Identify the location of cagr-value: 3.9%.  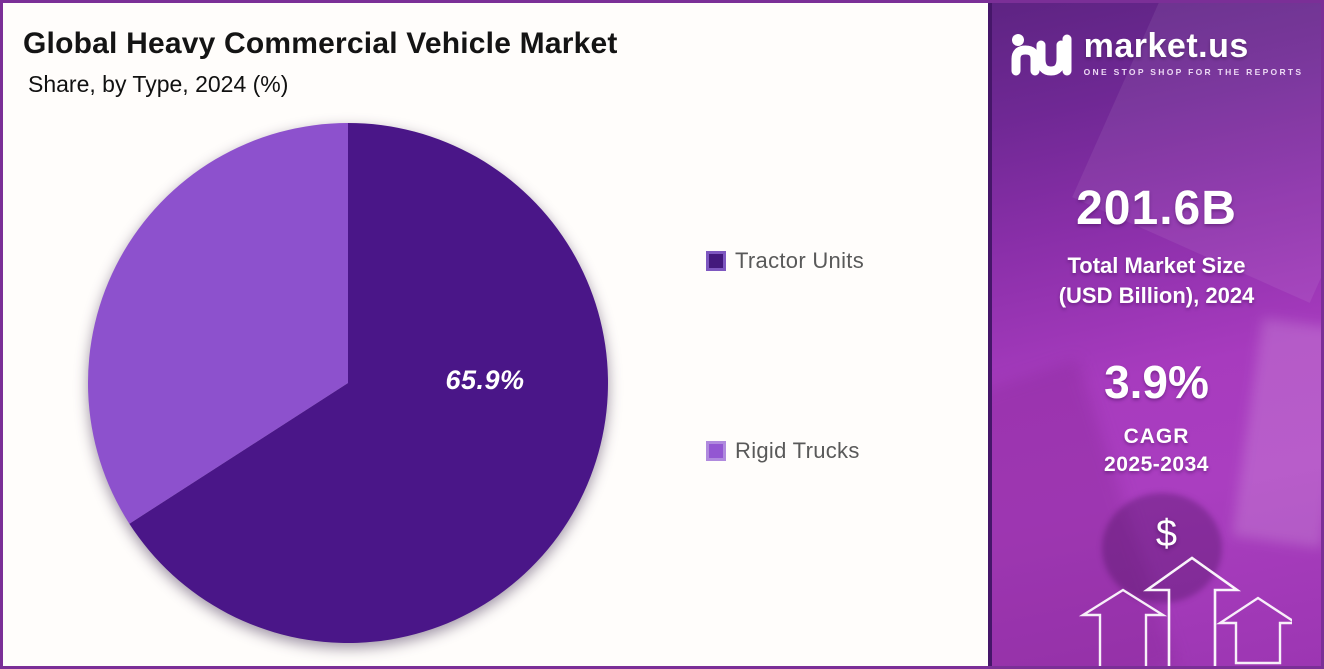
(1156, 382).